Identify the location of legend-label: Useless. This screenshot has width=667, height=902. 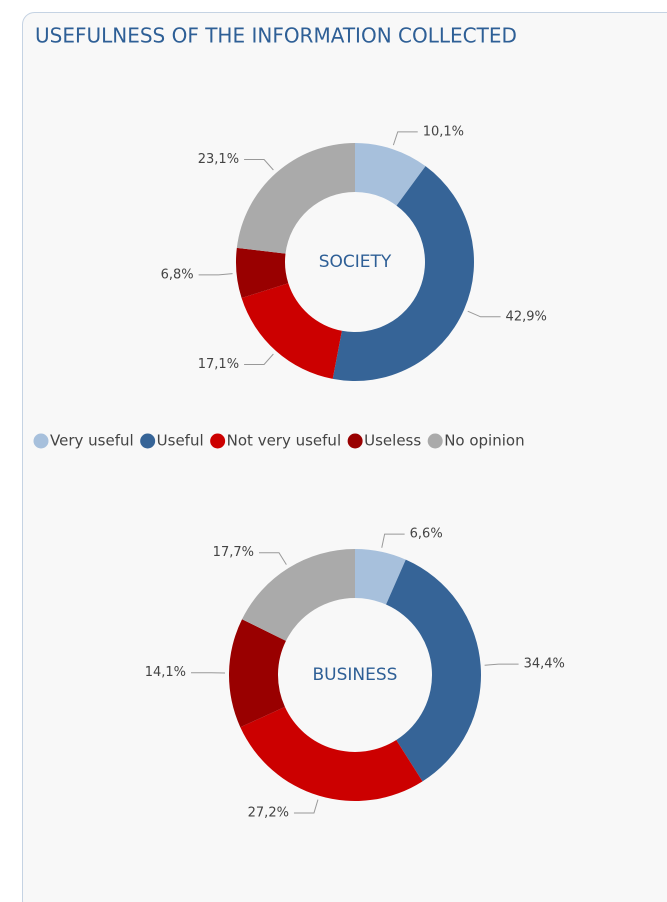
(392, 441).